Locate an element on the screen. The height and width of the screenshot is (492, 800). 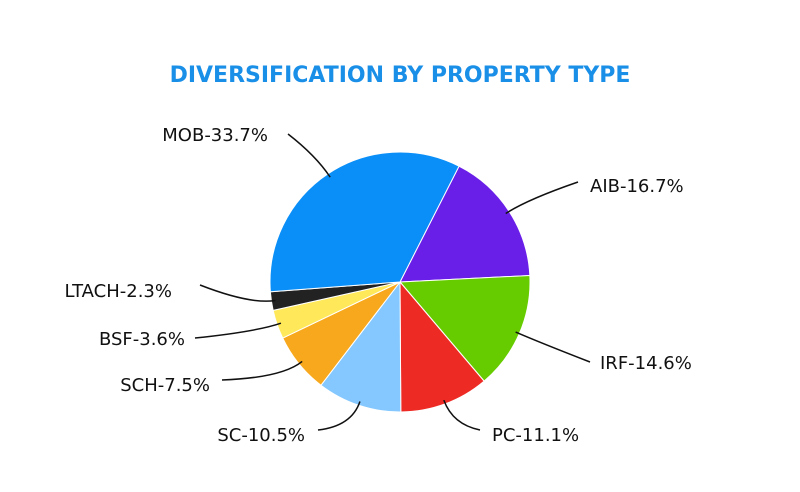
slice-label: BSF-3.6% is located at coordinates (142, 339).